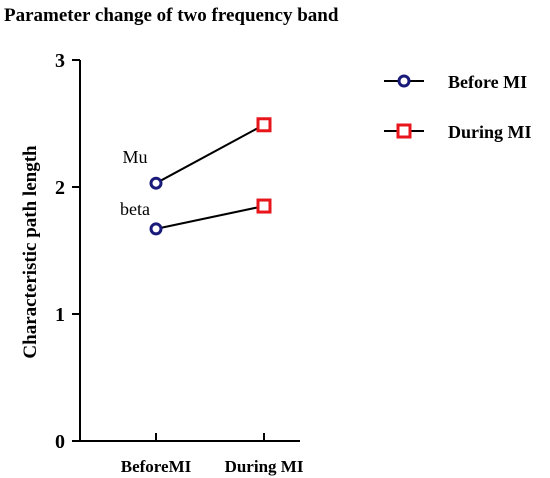 Image resolution: width=550 pixels, height=478 pixels. What do you see at coordinates (404, 131) in the screenshot?
I see `legend-square-marker` at bounding box center [404, 131].